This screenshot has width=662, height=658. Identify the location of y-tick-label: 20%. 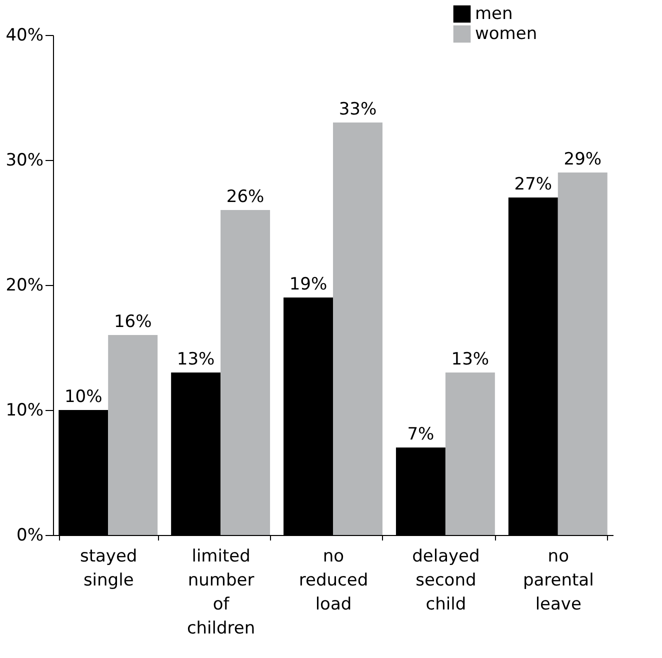
(25, 286).